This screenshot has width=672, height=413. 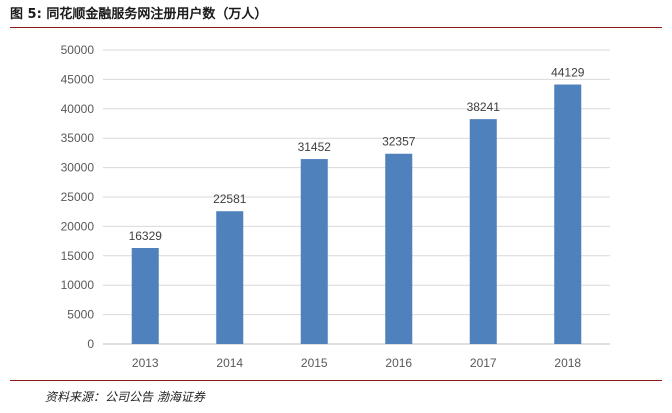 I want to click on x-tick-label: 2016, so click(x=398, y=363).